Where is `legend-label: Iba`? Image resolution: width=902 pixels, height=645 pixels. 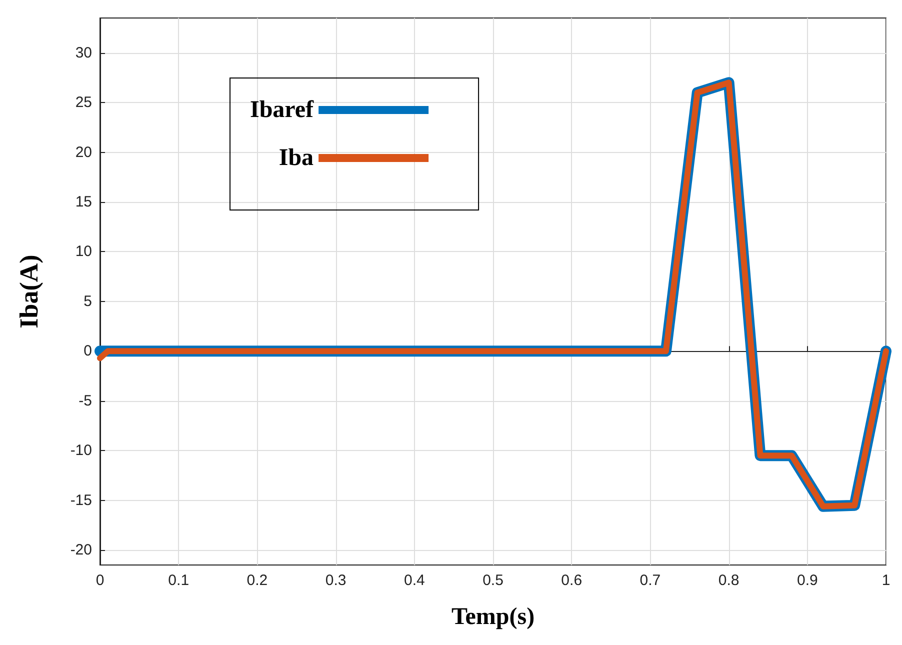 legend-label: Iba is located at coordinates (296, 158).